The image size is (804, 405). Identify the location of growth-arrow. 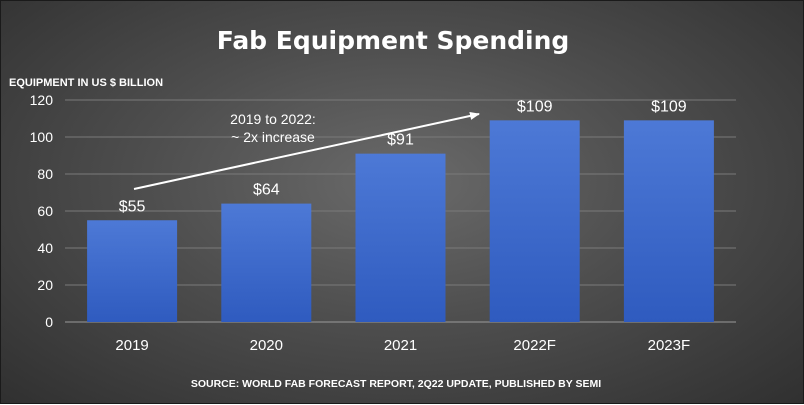
(306, 151).